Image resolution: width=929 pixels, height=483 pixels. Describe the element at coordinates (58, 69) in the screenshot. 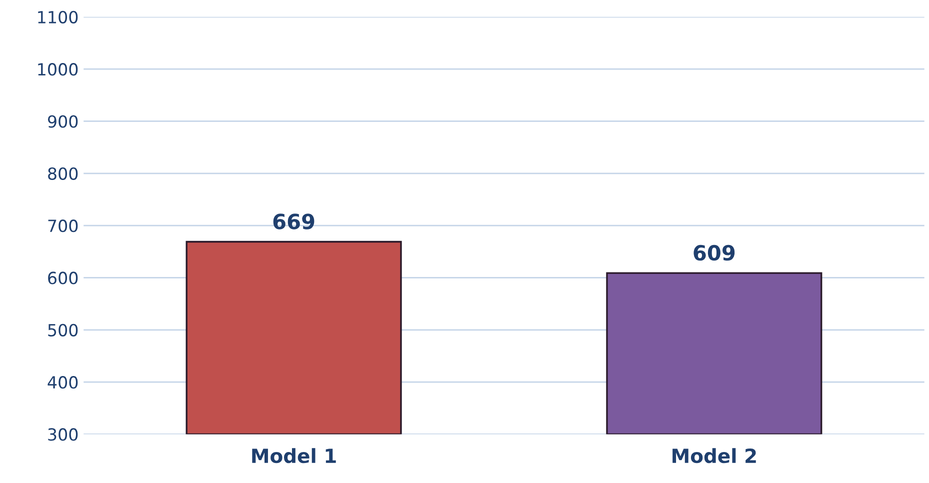

I see `y-tick-label: 1000` at that location.